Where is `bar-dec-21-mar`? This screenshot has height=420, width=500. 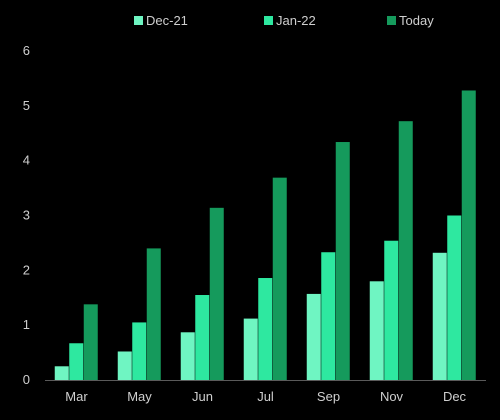
bar-dec-21-mar is located at coordinates (61, 373).